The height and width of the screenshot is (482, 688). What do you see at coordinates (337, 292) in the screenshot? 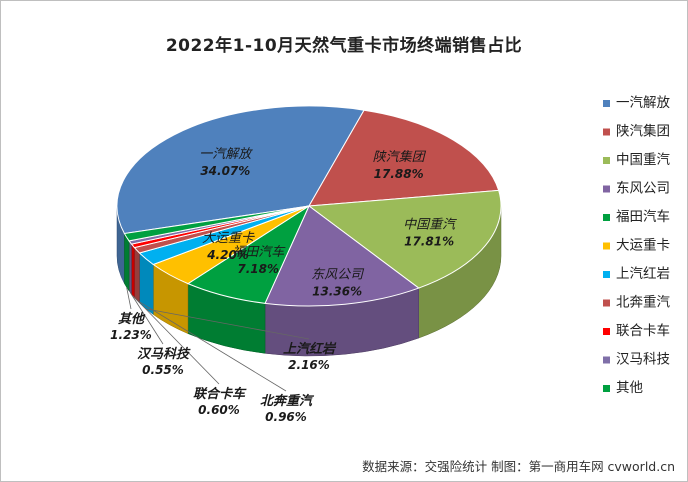
I see `slice-value-3: 13.36%` at bounding box center [337, 292].